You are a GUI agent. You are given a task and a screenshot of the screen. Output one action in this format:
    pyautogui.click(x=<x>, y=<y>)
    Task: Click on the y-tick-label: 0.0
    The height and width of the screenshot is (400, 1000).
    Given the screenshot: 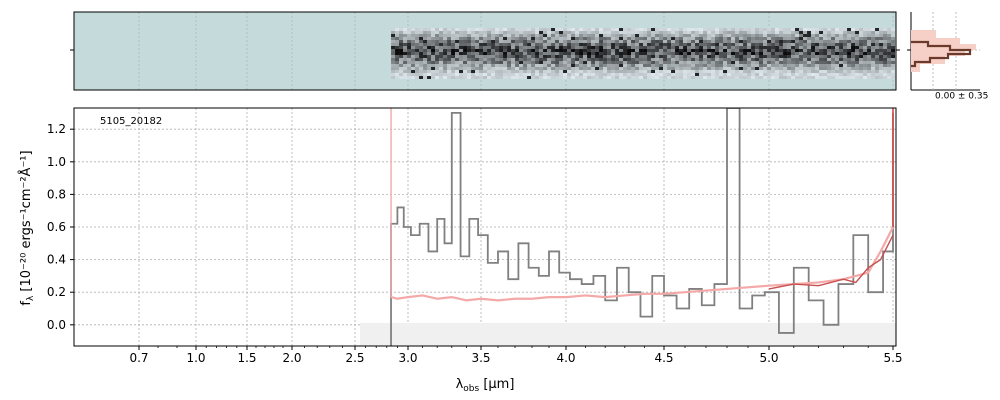 What is the action you would take?
    pyautogui.click(x=56, y=325)
    